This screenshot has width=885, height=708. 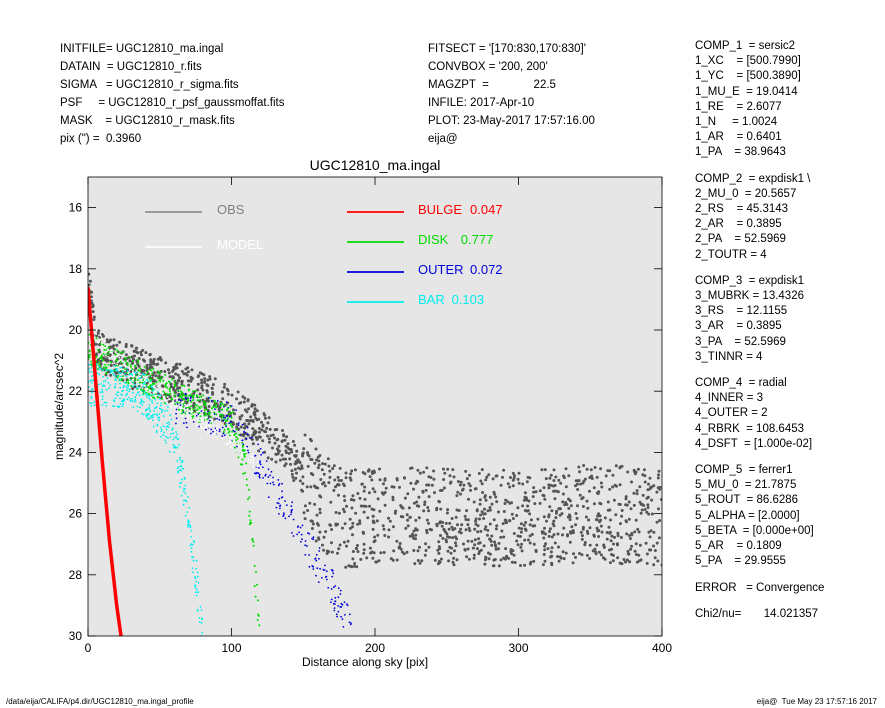 I want to click on legend-value-disk: 0.777, so click(x=477, y=239).